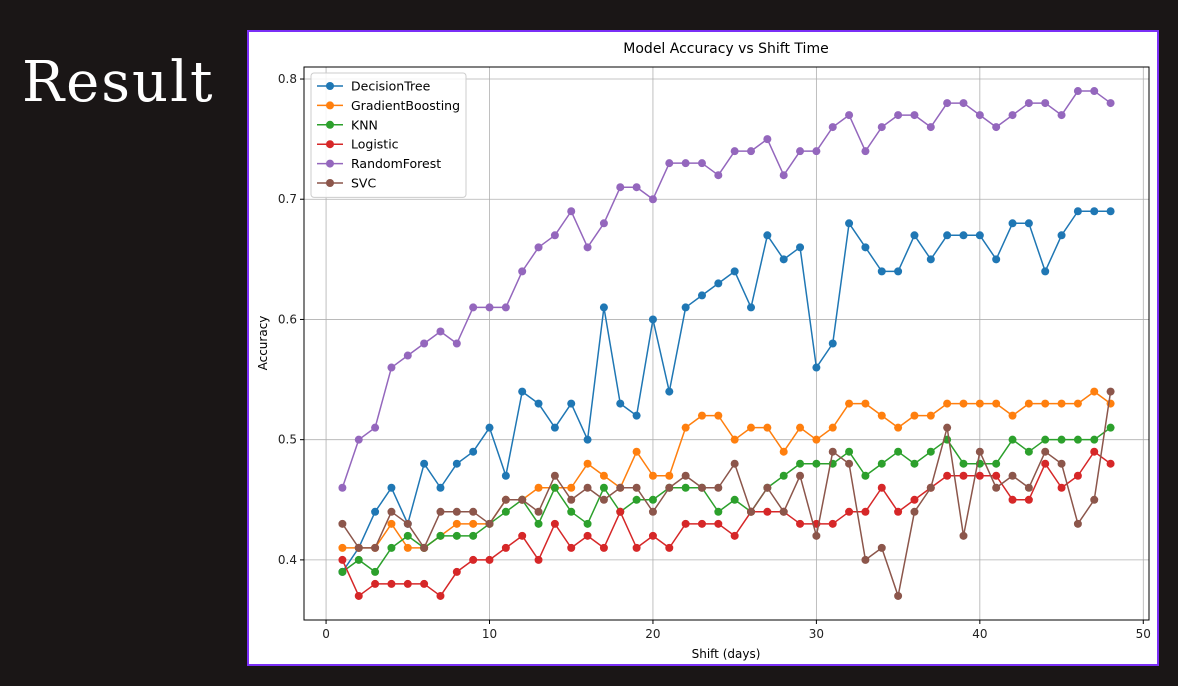 This screenshot has width=1178, height=686. Describe the element at coordinates (287, 79) in the screenshot. I see `y-tick-label: 0.8` at that location.